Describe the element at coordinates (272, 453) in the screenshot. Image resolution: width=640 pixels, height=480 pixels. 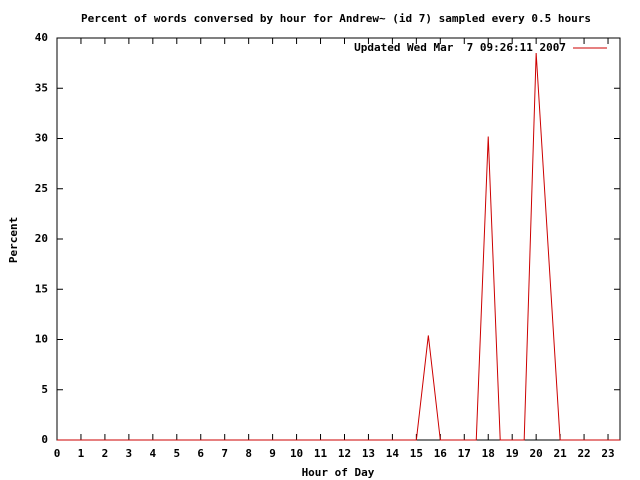
I see `x-tick-label: 9` at that location.